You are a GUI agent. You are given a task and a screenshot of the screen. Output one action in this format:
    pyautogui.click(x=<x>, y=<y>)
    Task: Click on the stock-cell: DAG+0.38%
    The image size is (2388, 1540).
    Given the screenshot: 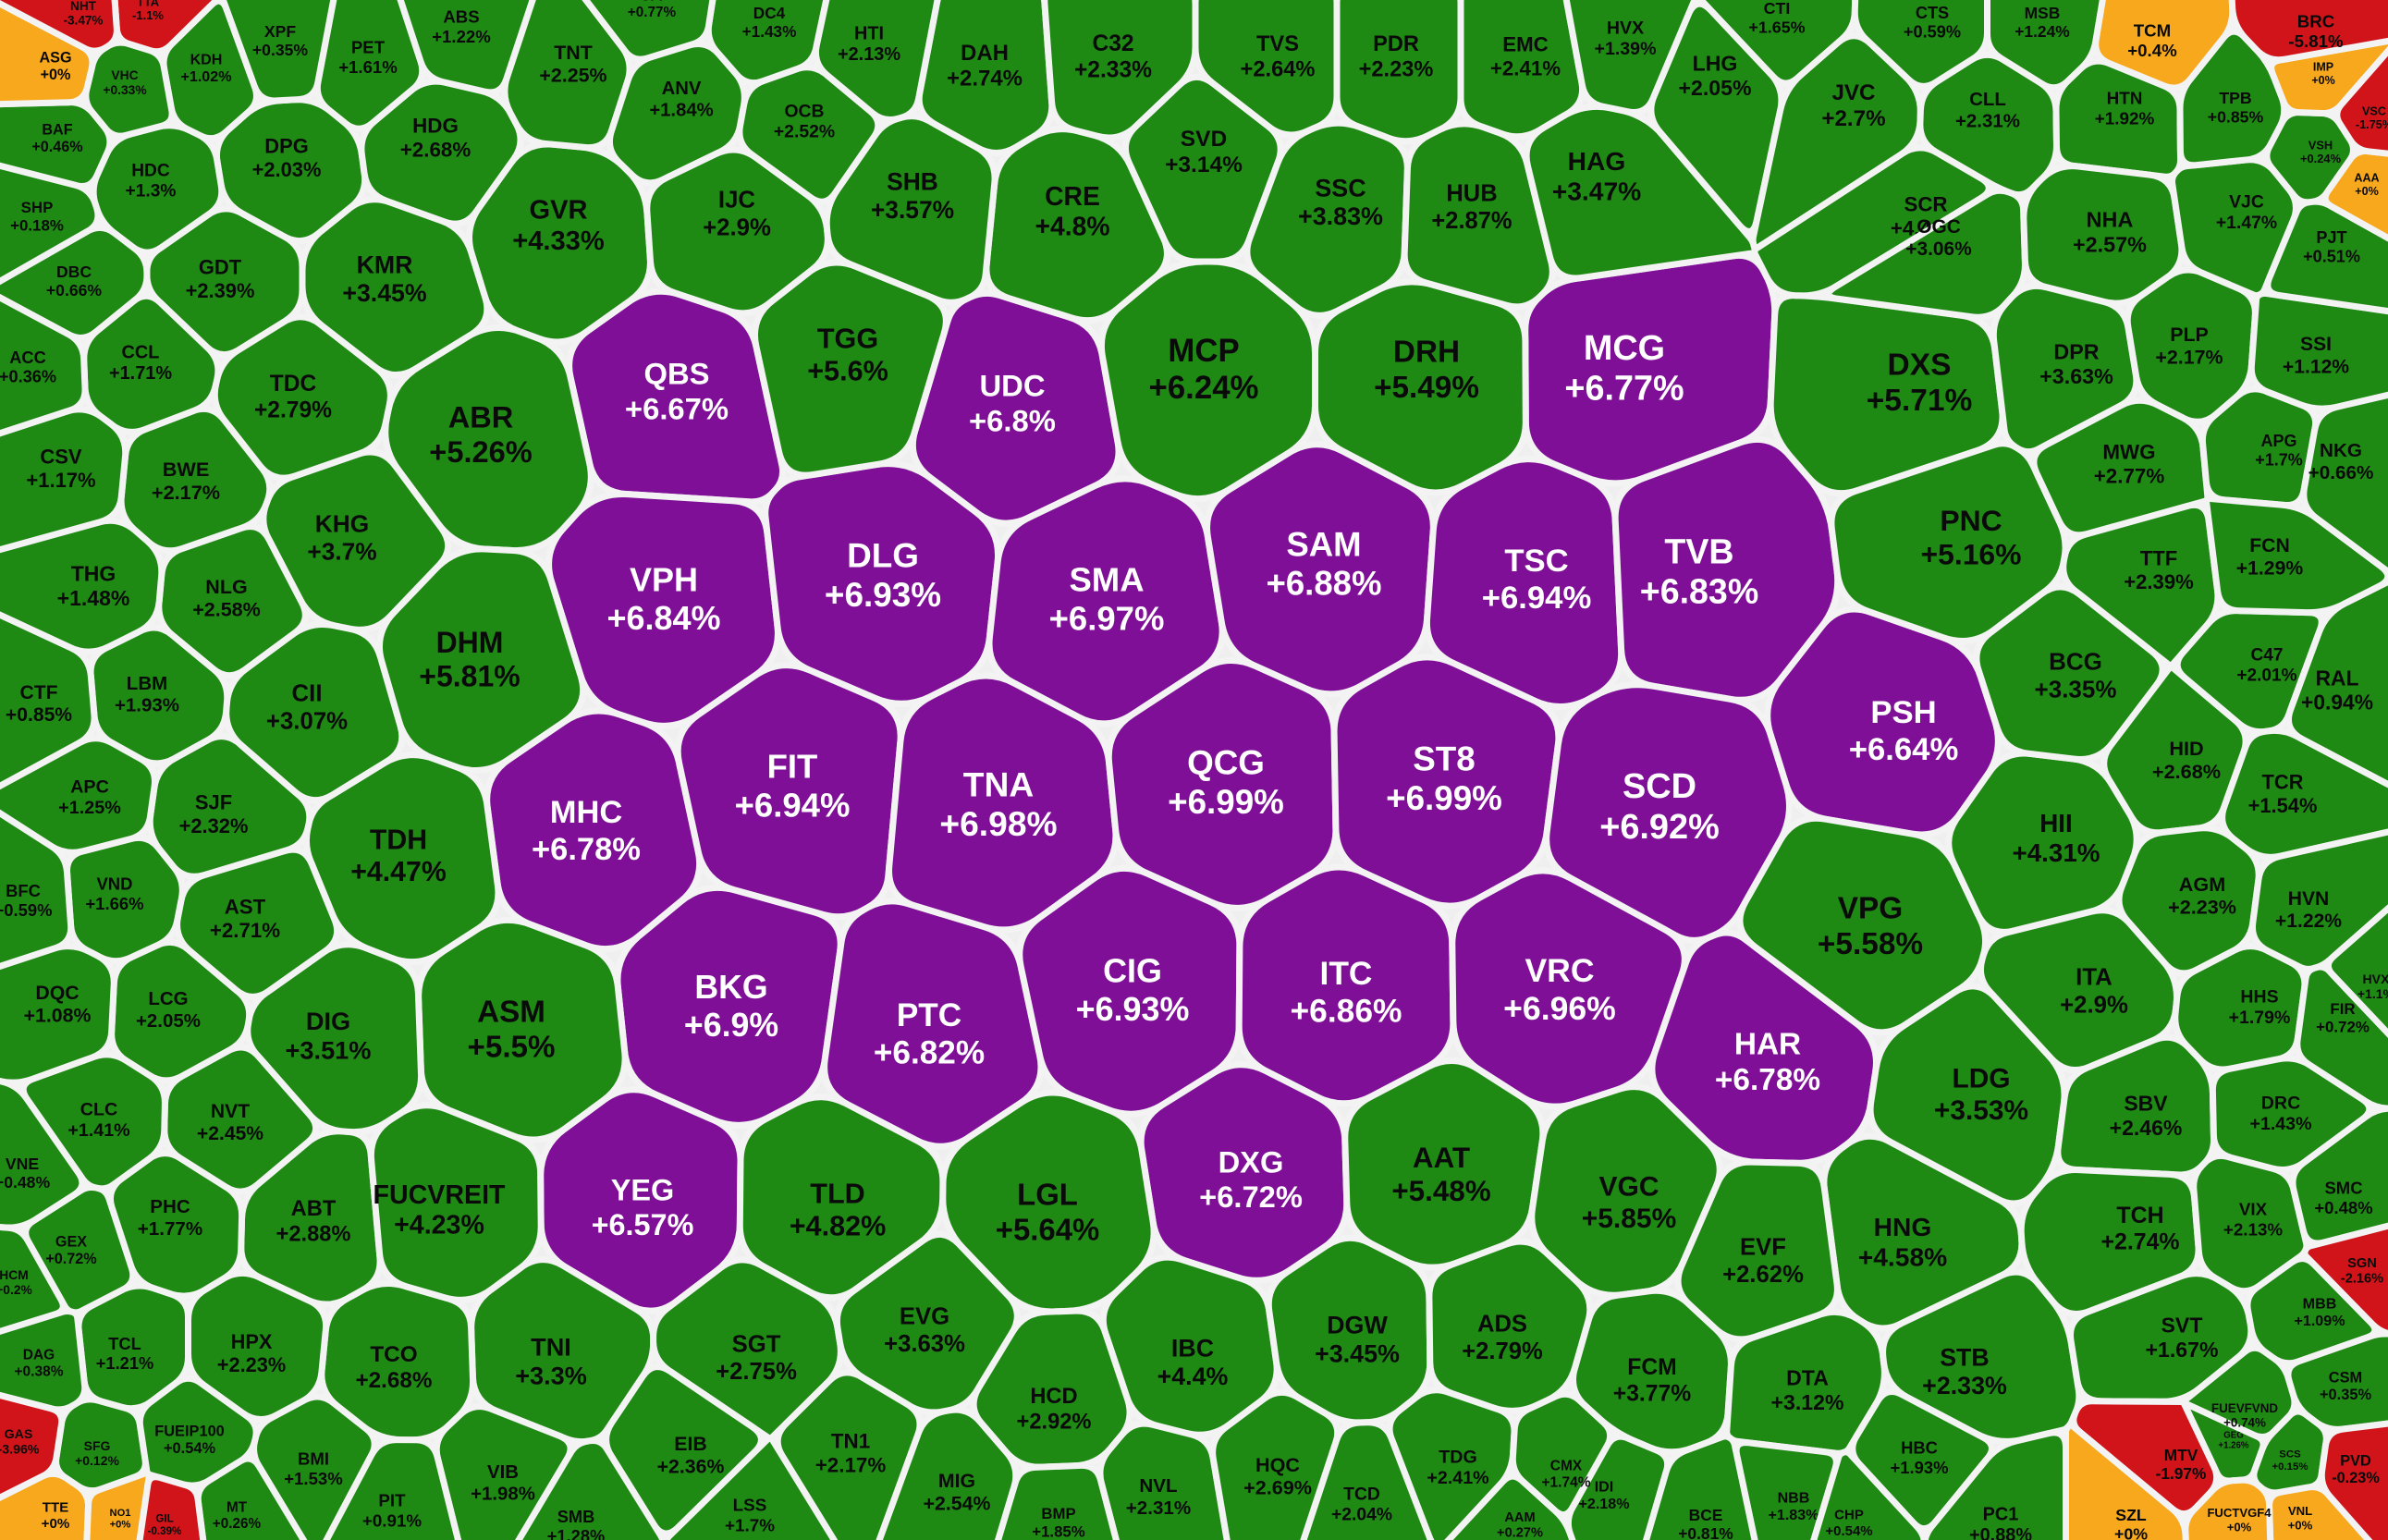 What is the action you would take?
    pyautogui.click(x=44, y=1360)
    